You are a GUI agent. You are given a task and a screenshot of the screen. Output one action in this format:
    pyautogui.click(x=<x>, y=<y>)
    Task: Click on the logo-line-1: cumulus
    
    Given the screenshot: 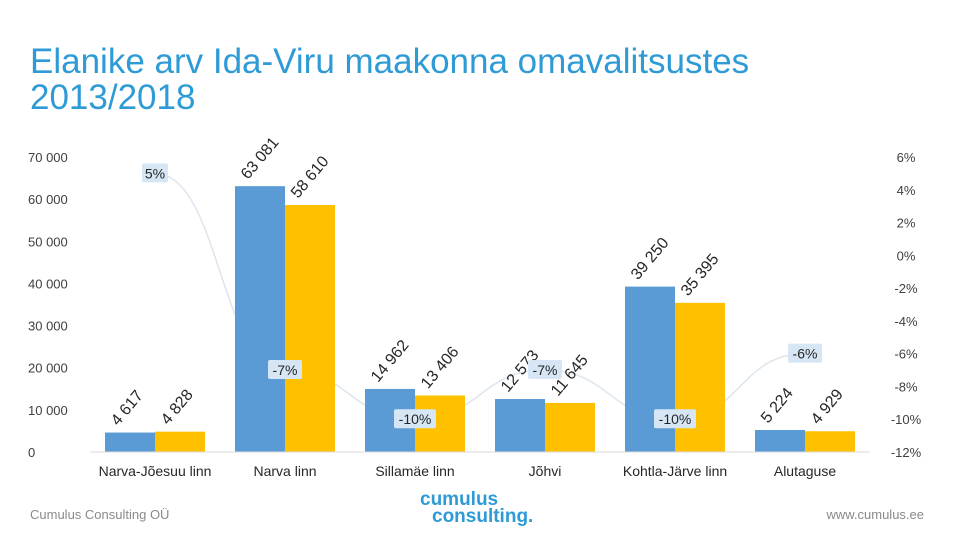 What is the action you would take?
    pyautogui.click(x=459, y=499)
    